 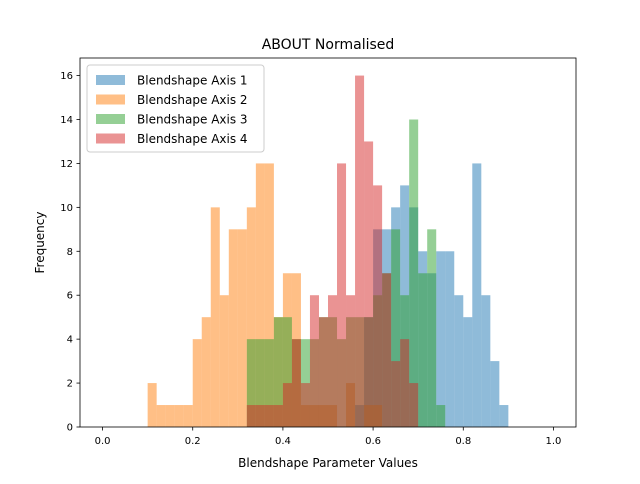 I want to click on x-tick-label: 0.6, so click(x=373, y=441).